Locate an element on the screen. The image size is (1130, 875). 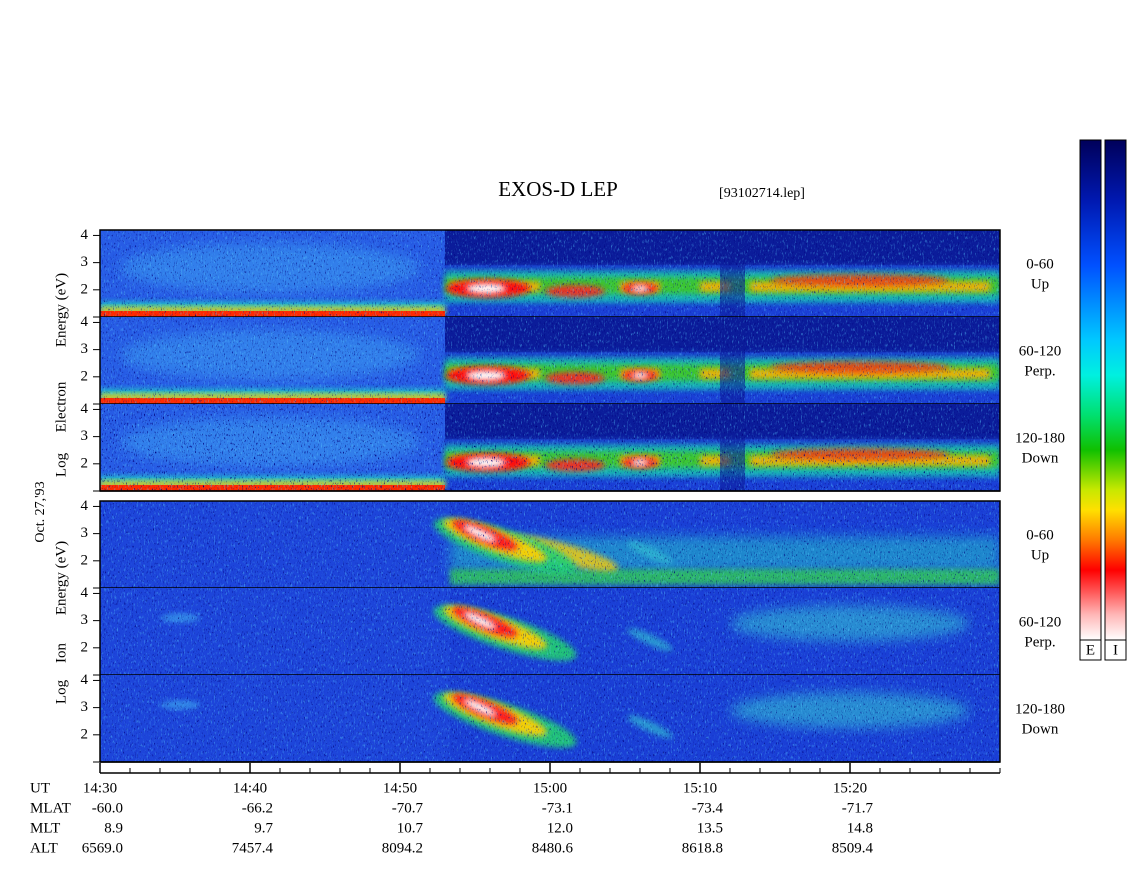
color-bar-label: I is located at coordinates (1115, 650).